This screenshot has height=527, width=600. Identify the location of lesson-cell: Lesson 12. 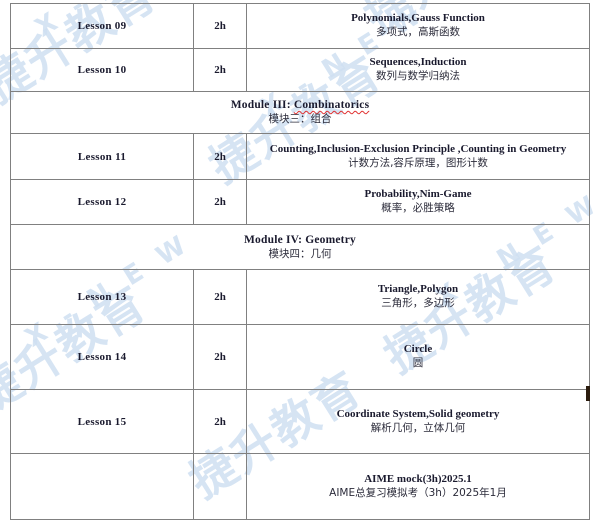
(102, 202).